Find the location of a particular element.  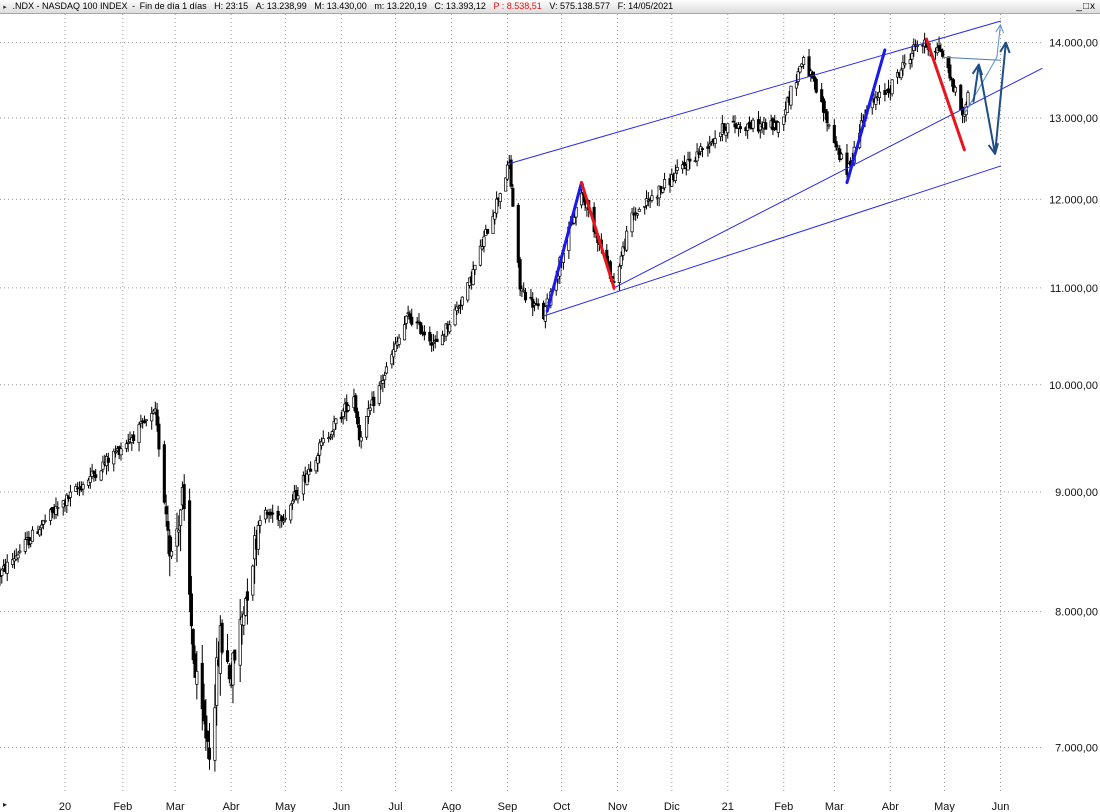

scroll-left-icon: ▸ is located at coordinates (4, 804).